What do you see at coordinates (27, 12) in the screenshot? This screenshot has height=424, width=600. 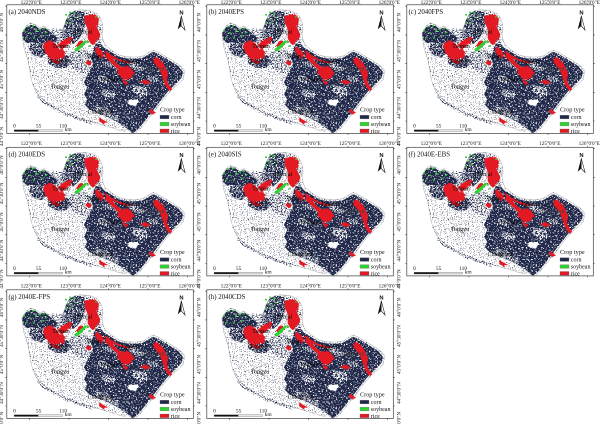 I see `svg-text: (a) 2040NDS` at bounding box center [27, 12].